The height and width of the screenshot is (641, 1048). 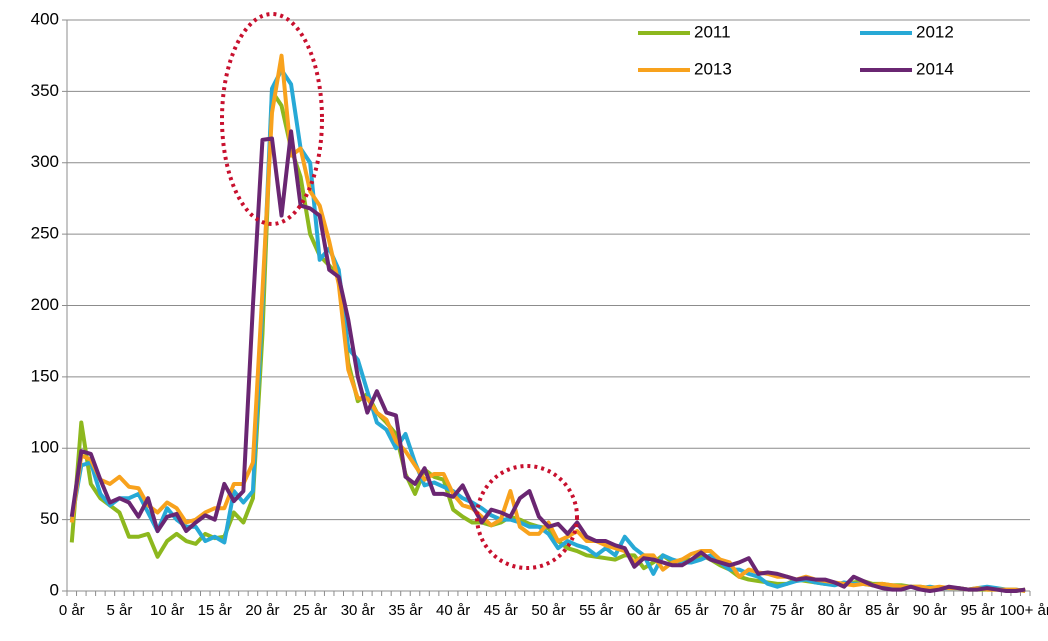 What do you see at coordinates (45, 161) in the screenshot?
I see `y-tick-label: 300` at bounding box center [45, 161].